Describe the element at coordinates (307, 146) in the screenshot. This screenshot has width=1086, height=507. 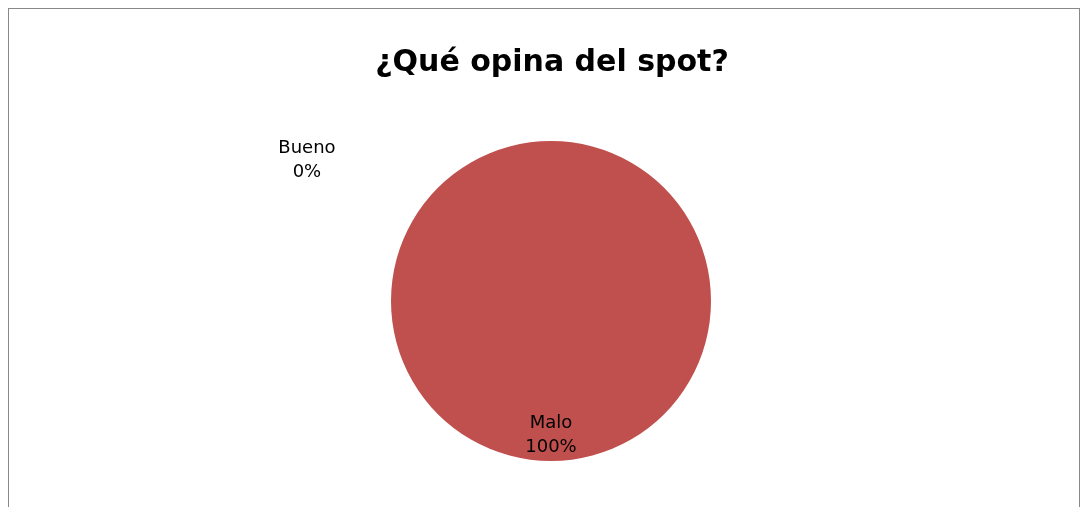
I see `category-label: Bueno` at that location.